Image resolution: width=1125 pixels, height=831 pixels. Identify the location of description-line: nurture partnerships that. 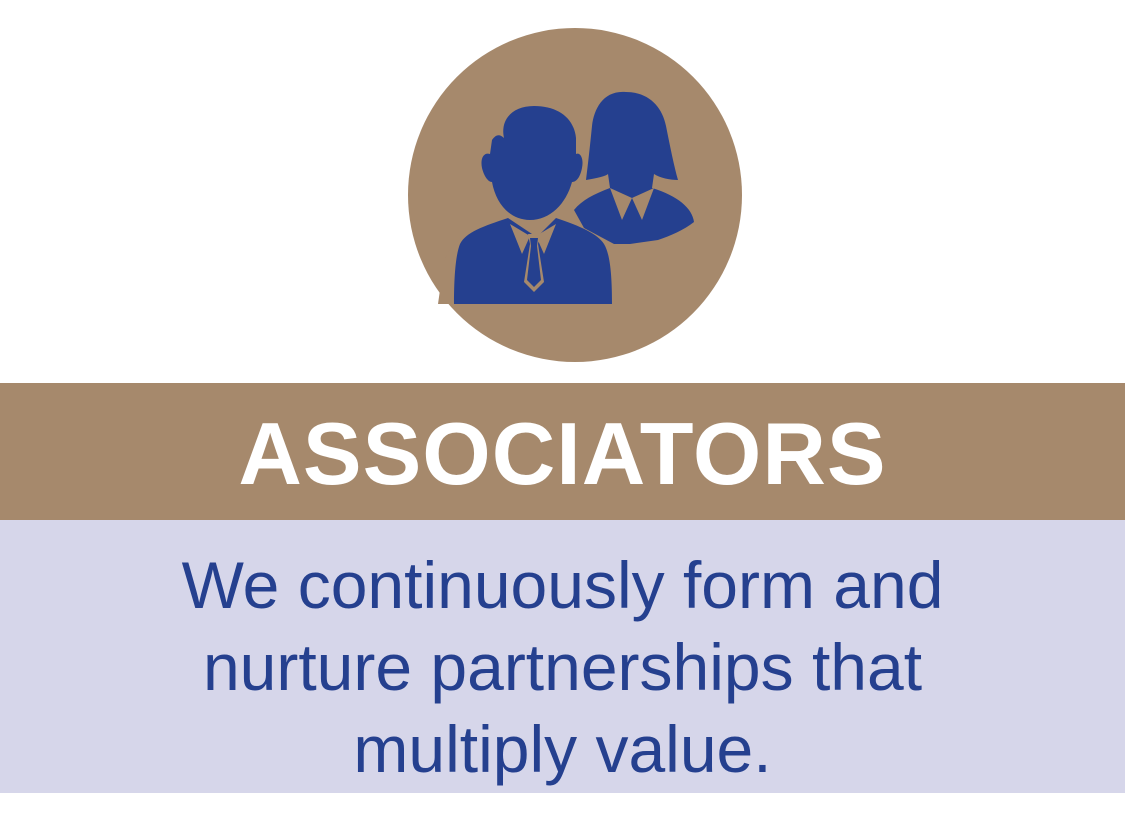
(562, 667).